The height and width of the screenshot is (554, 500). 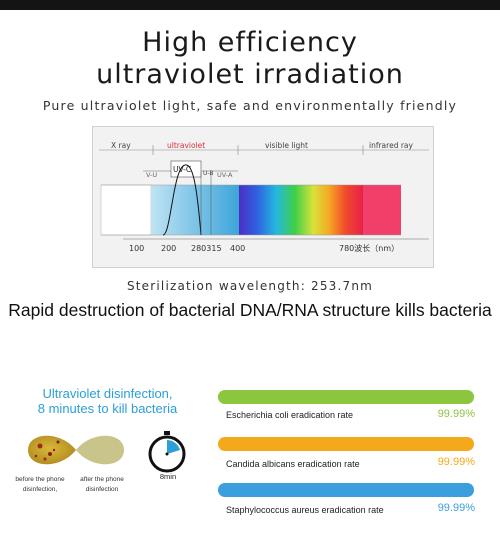 What do you see at coordinates (126, 210) in the screenshot?
I see `xray-band` at bounding box center [126, 210].